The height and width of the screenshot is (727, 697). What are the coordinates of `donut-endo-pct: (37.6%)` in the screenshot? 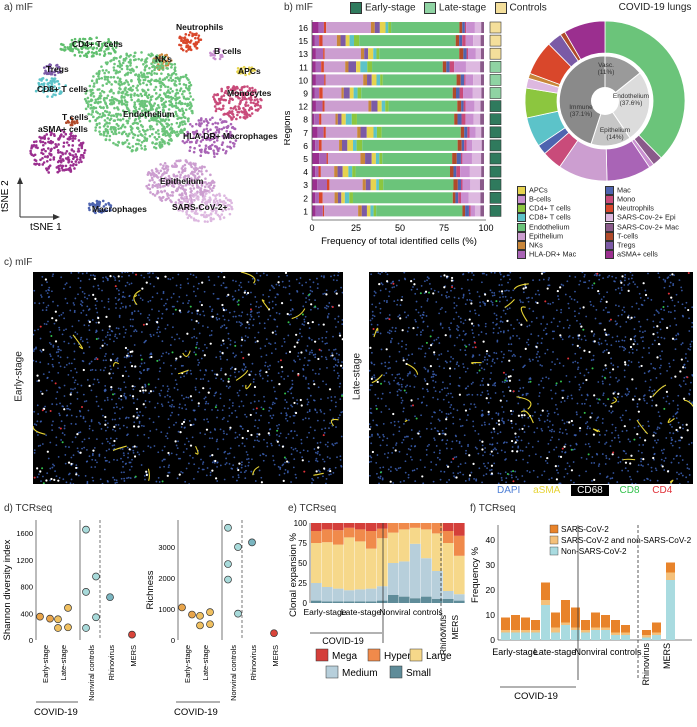 It's located at (631, 103).